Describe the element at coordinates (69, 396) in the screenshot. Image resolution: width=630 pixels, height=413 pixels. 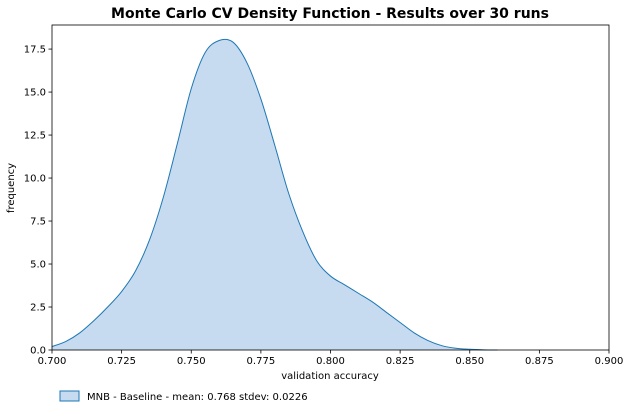
I see `legend-swatch` at that location.